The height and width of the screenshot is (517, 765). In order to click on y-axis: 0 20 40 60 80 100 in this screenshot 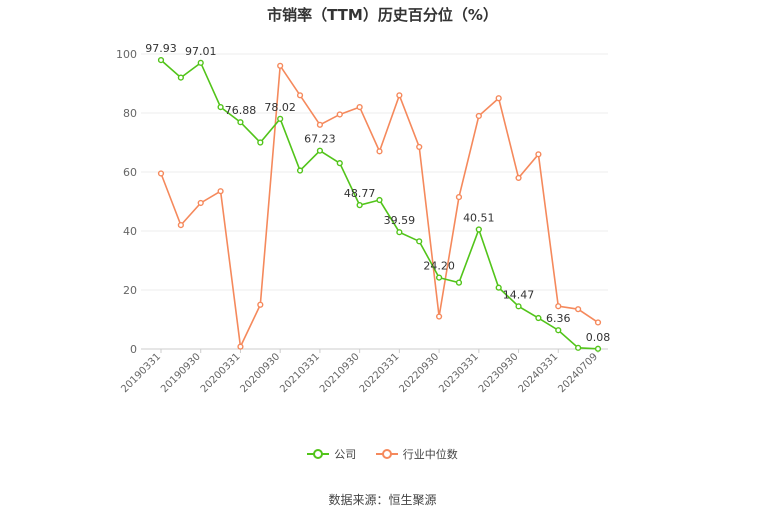, I will do `click(126, 202)`.